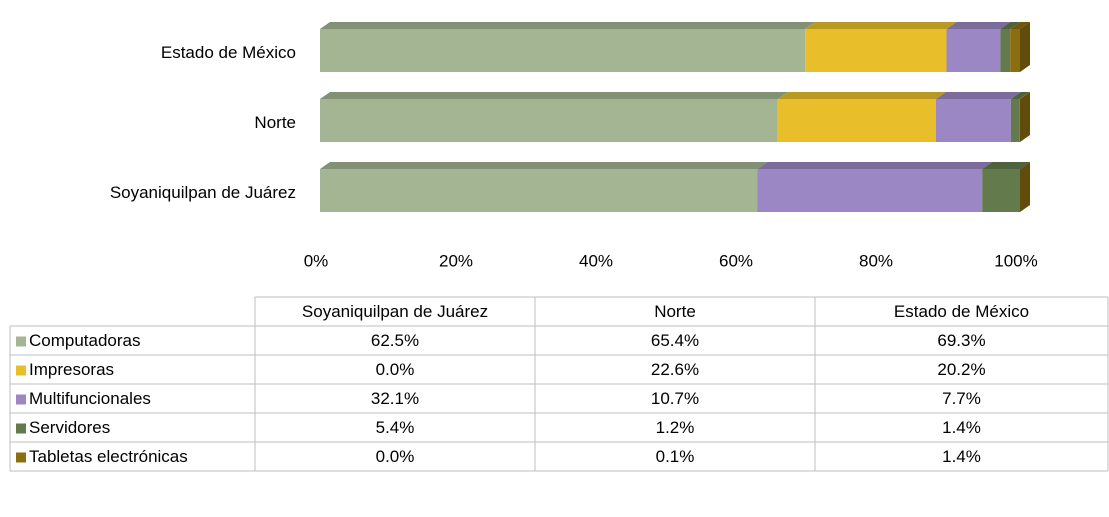  I want to click on table-cell: 22.6%, so click(675, 369).